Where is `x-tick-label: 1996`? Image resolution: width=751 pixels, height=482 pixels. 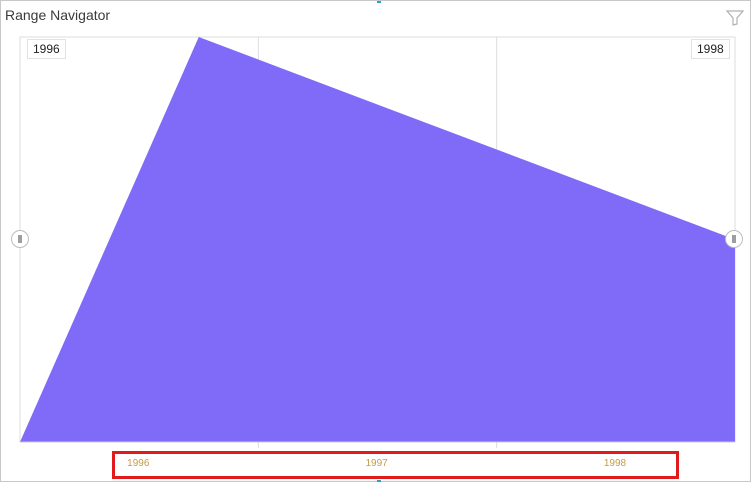
x-tick-label: 1996 is located at coordinates (138, 463).